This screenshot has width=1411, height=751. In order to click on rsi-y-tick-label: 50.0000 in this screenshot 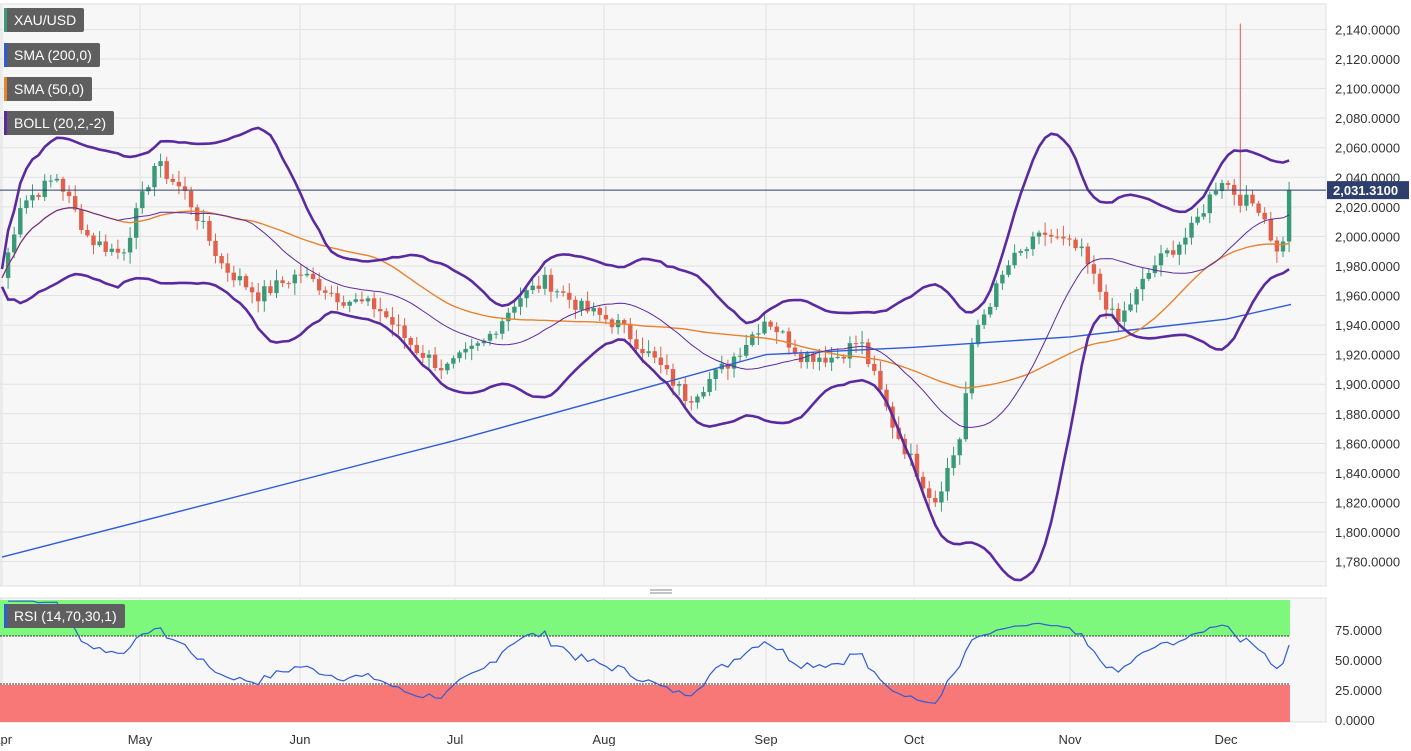, I will do `click(1358, 660)`.